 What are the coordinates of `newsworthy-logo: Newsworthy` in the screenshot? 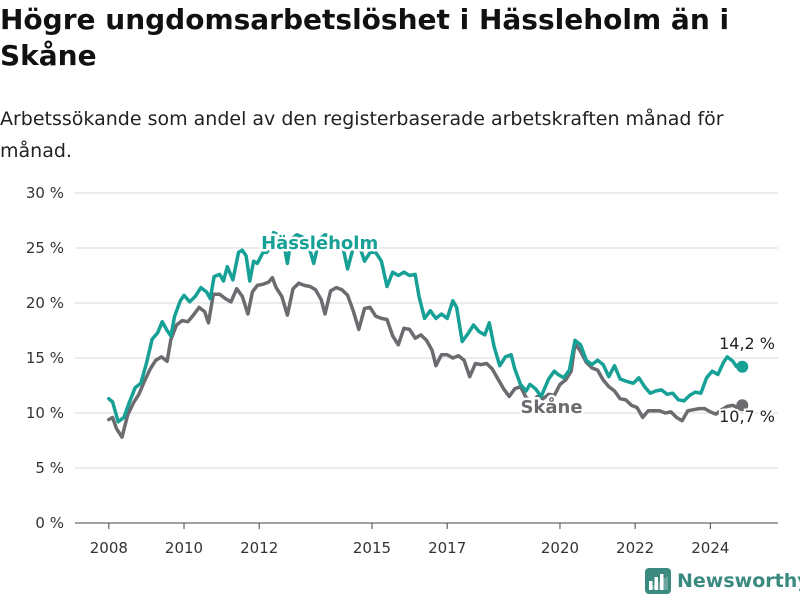 It's located at (722, 581).